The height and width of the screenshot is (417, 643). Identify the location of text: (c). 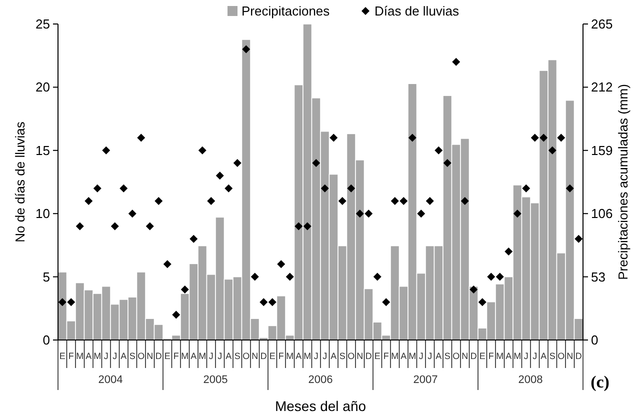
(600, 382).